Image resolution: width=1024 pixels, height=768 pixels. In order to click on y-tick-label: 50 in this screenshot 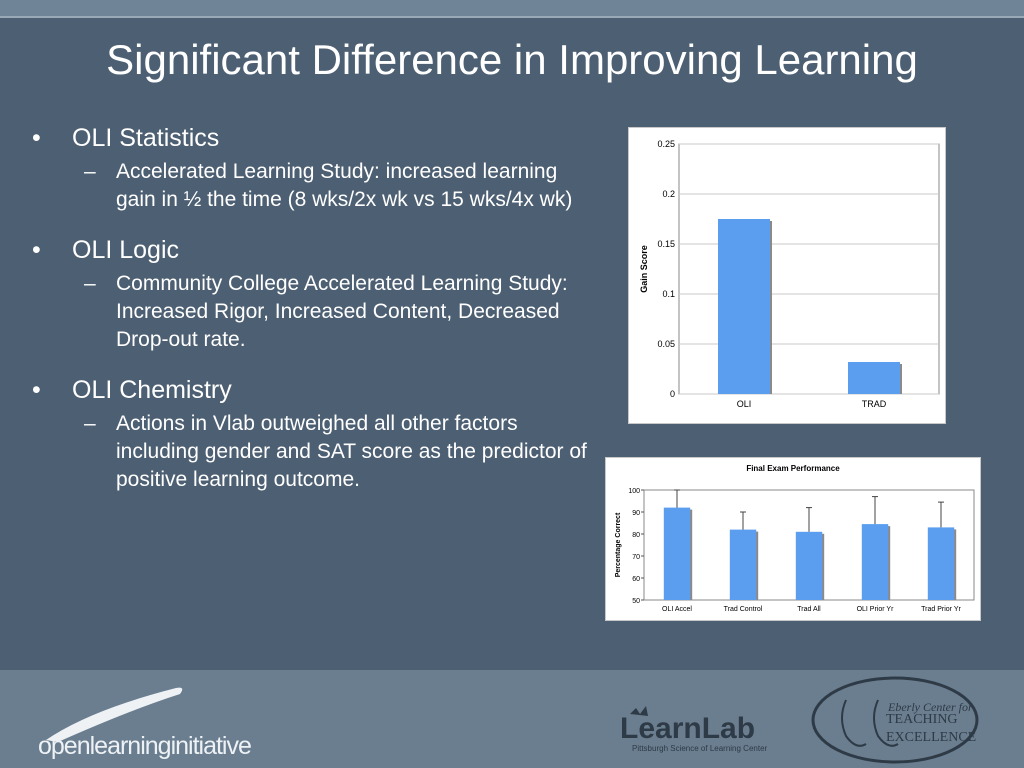, I will do `click(636, 601)`.